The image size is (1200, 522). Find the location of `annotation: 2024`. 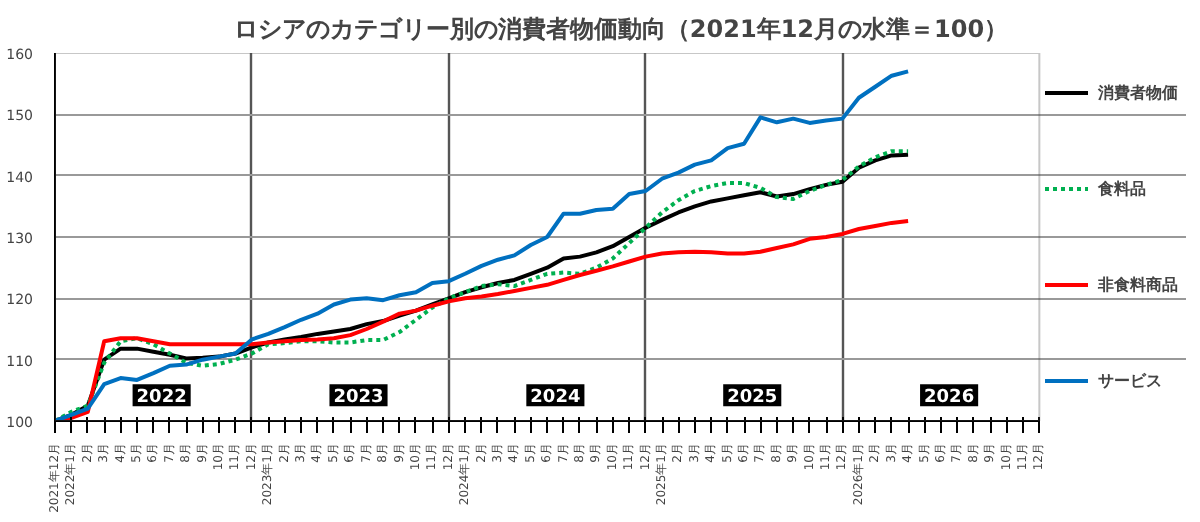

annotation: 2024 is located at coordinates (555, 398).